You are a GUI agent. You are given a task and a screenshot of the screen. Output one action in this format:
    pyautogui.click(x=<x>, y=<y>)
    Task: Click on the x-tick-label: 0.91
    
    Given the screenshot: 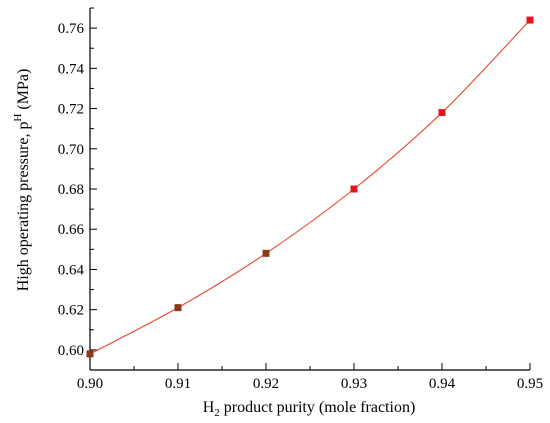 What is the action you would take?
    pyautogui.click(x=178, y=384)
    